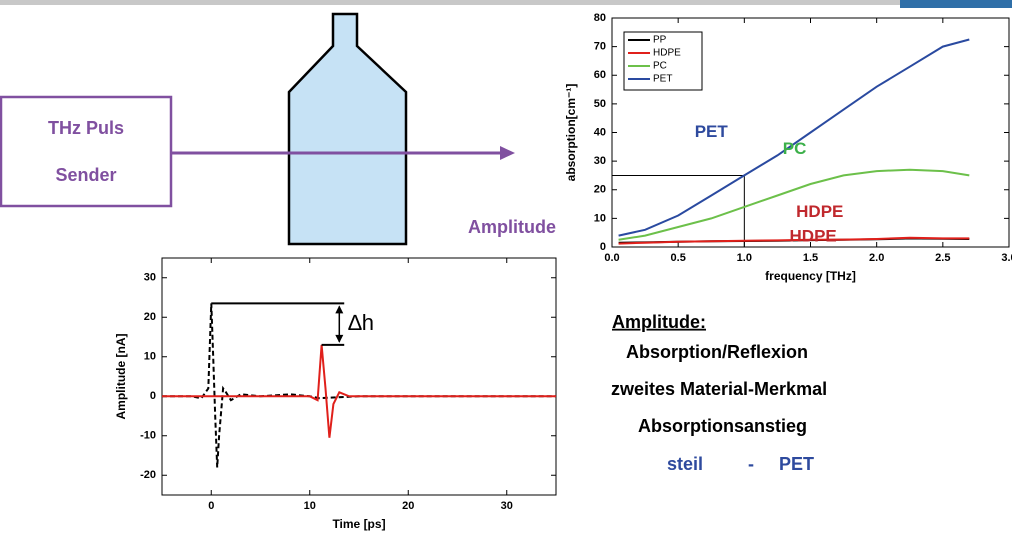 The image size is (1012, 537). What do you see at coordinates (660, 40) in the screenshot?
I see `legend-label: PP` at bounding box center [660, 40].